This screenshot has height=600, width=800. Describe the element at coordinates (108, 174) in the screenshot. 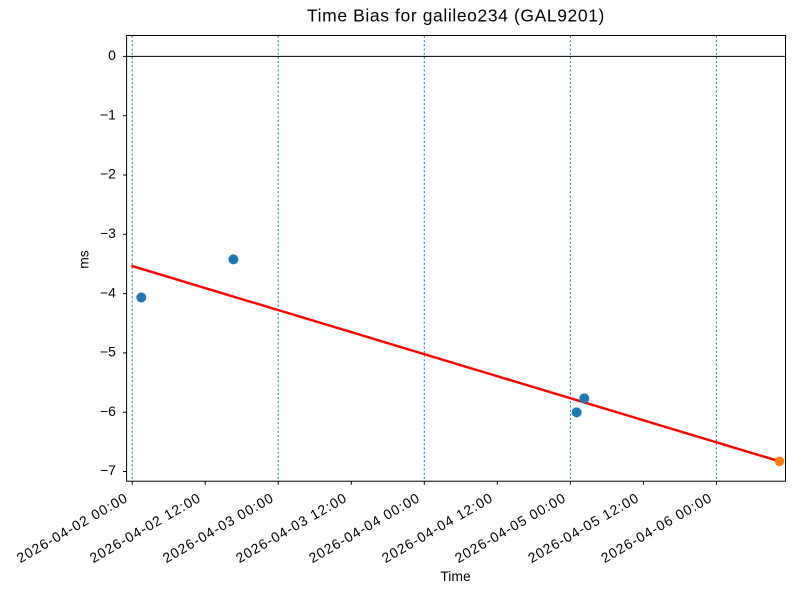

I see `svg-text: −2` at that location.